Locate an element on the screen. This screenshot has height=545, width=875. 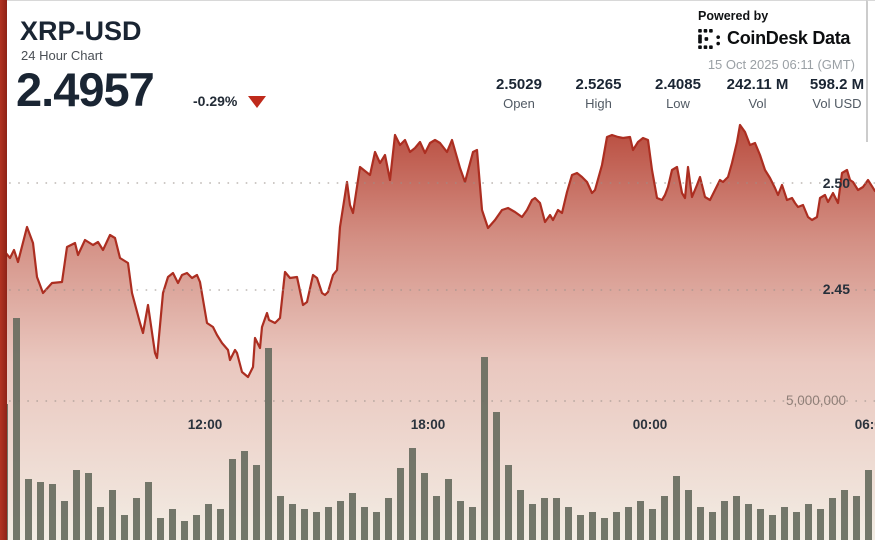
card-right-border is located at coordinates (867, 71).